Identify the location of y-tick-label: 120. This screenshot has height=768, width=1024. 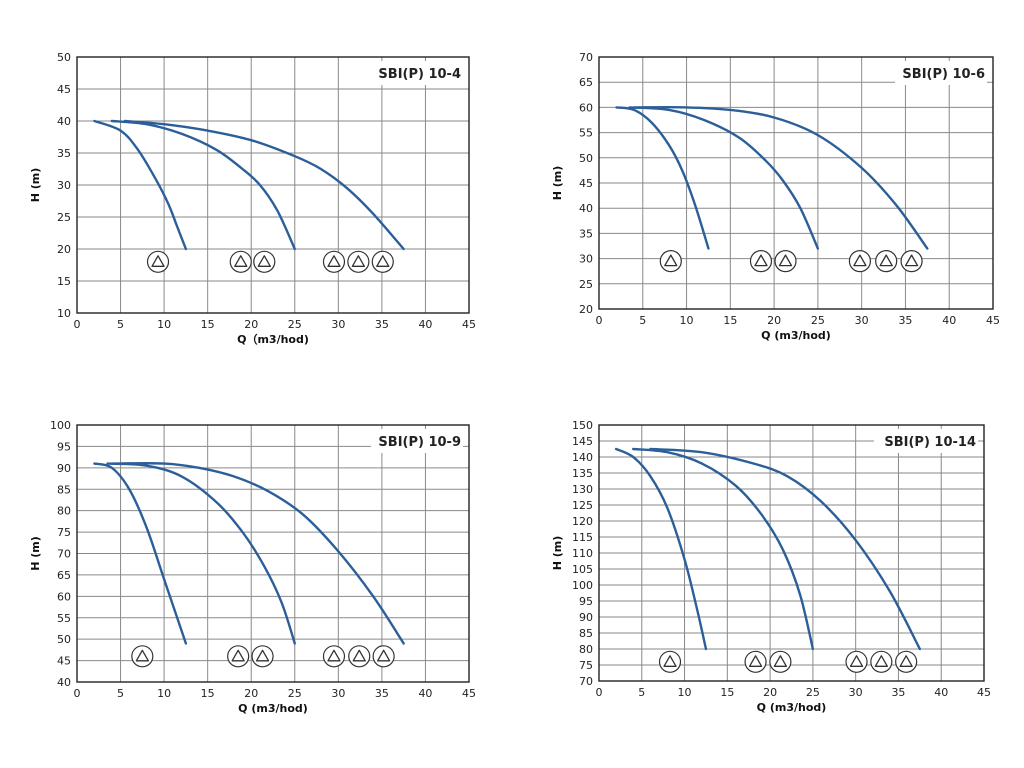
(582, 521).